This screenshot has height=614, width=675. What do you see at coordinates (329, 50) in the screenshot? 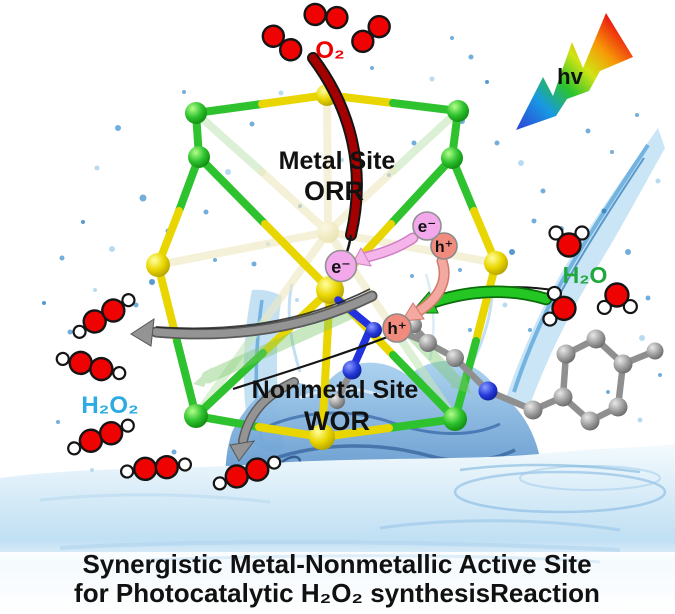
I see `o2-label: O₂` at bounding box center [329, 50].